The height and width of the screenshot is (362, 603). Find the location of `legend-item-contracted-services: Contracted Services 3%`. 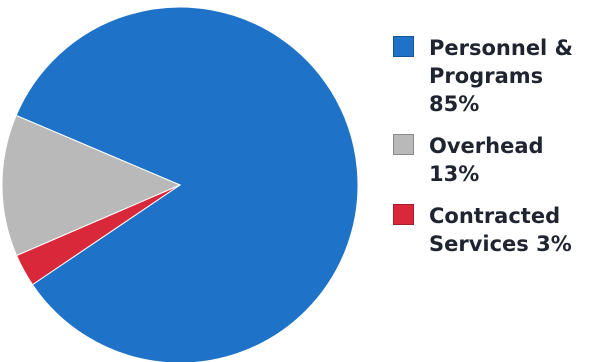

legend-item-contracted-services: Contracted Services 3% is located at coordinates (495, 230).